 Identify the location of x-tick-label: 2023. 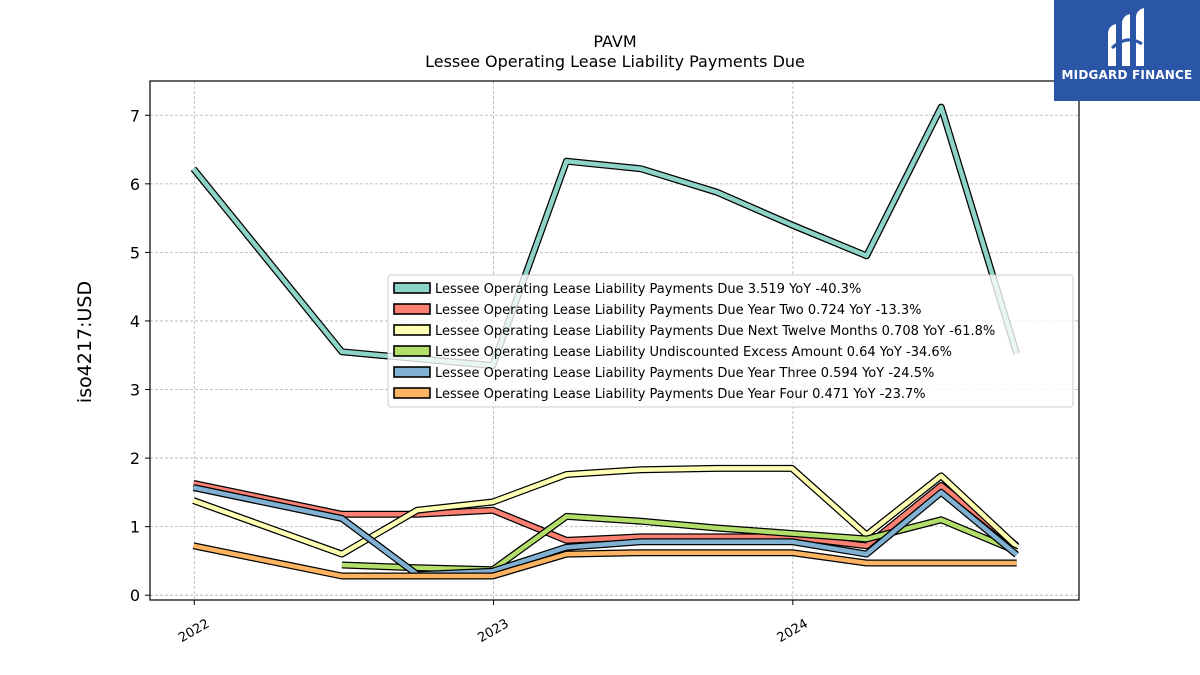
(493, 631).